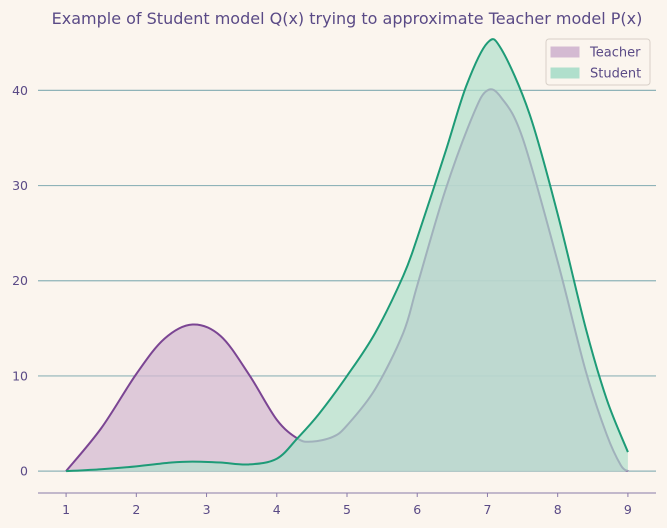 This screenshot has width=667, height=528. Describe the element at coordinates (66, 509) in the screenshot. I see `x-tick-label: 1` at that location.